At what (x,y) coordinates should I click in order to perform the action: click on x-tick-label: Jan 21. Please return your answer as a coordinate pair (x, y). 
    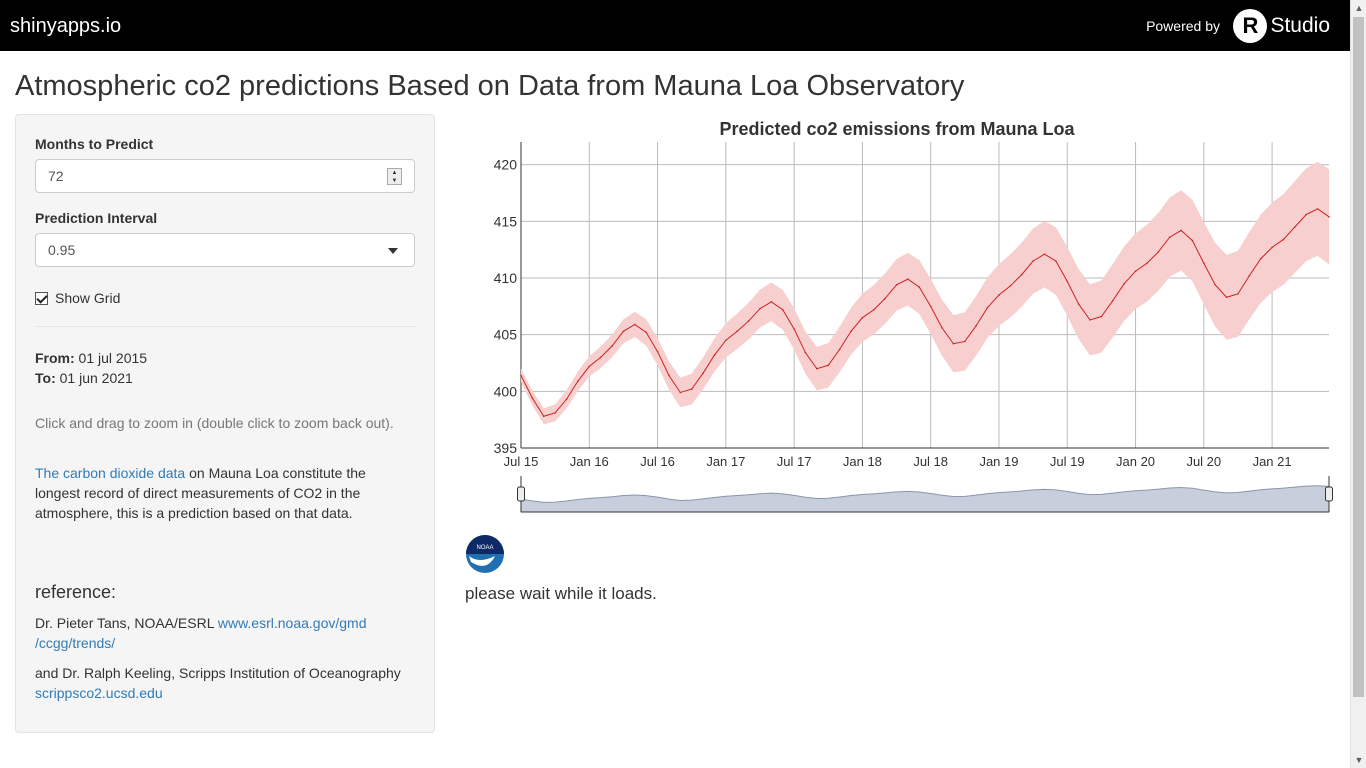
    Looking at the image, I should click on (1272, 461).